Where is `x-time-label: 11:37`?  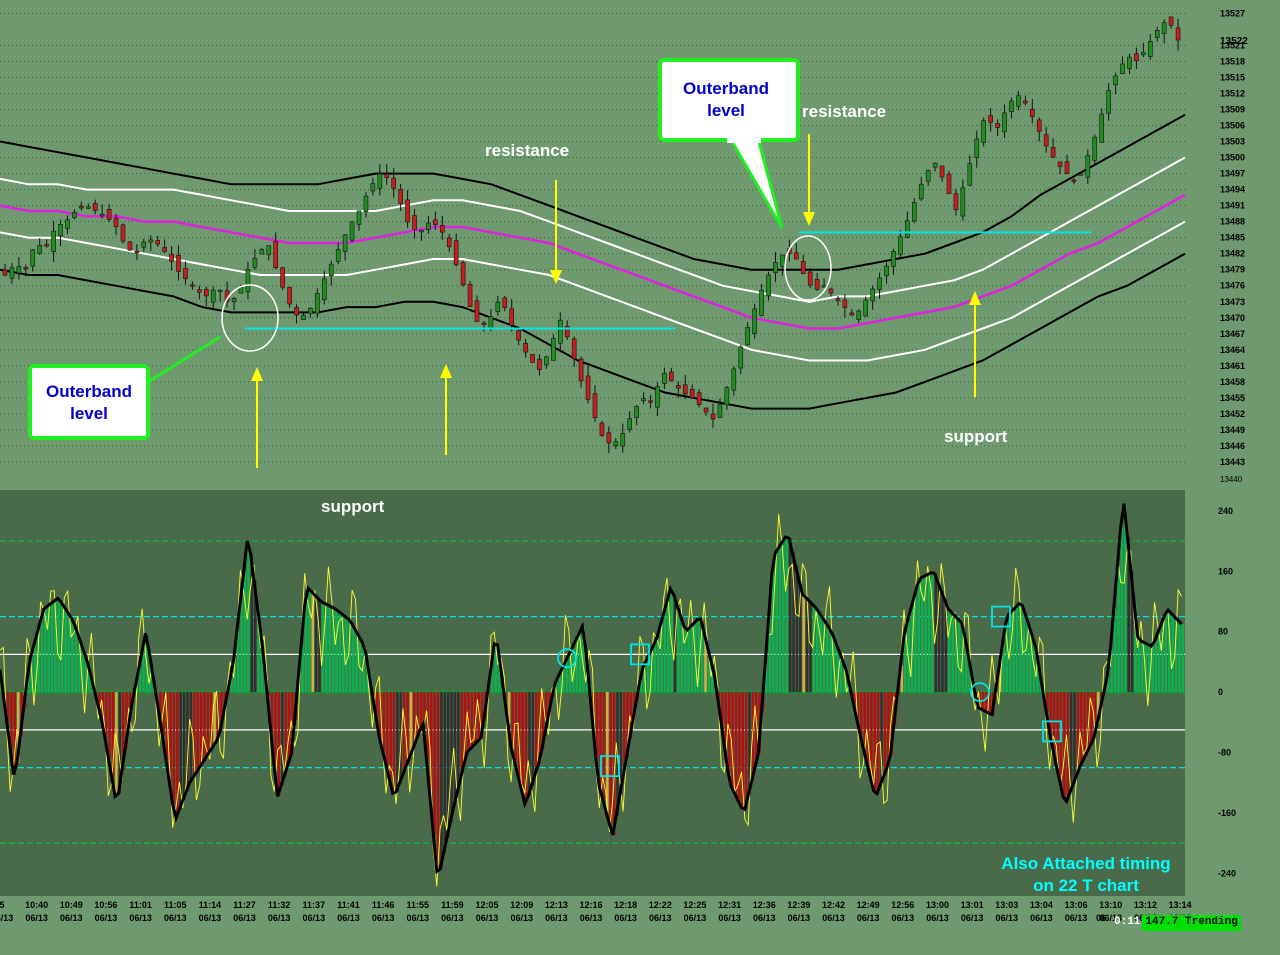 x-time-label: 11:37 is located at coordinates (314, 905).